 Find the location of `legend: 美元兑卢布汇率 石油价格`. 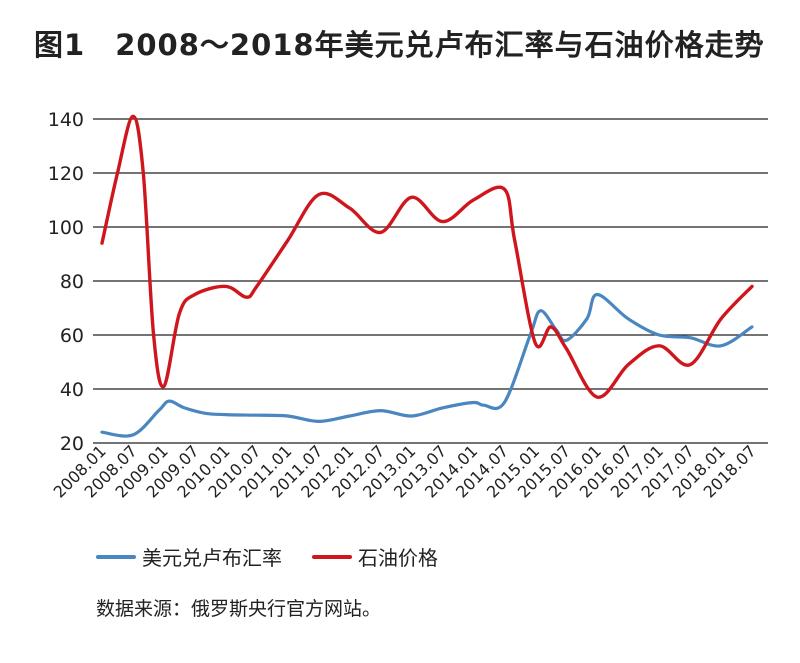

legend: 美元兑卢布汇率 石油价格 is located at coordinates (282, 556).